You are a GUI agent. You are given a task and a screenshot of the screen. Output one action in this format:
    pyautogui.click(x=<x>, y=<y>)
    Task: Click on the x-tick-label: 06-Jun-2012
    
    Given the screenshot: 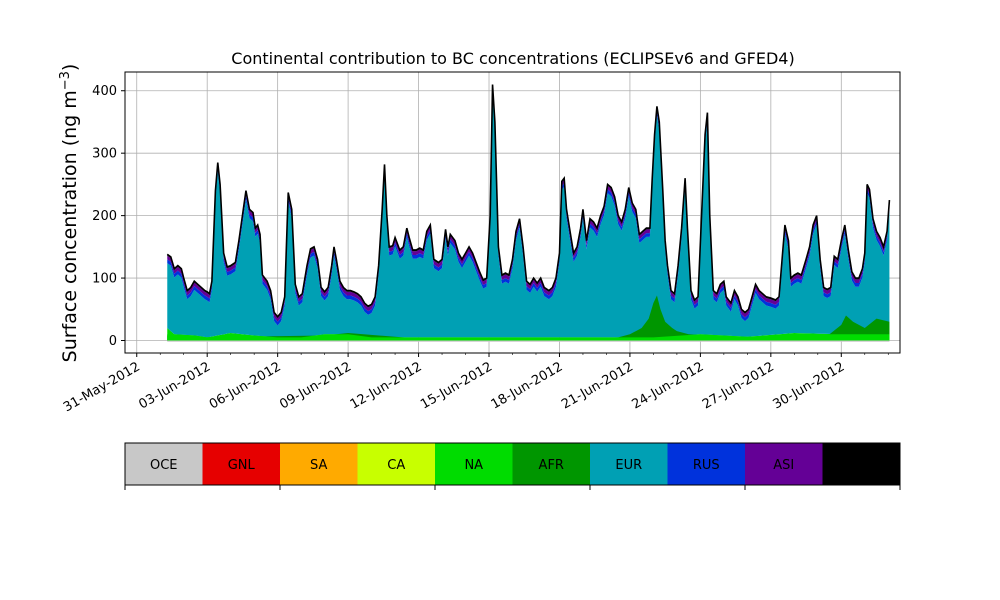 What is the action you would take?
    pyautogui.click(x=245, y=385)
    